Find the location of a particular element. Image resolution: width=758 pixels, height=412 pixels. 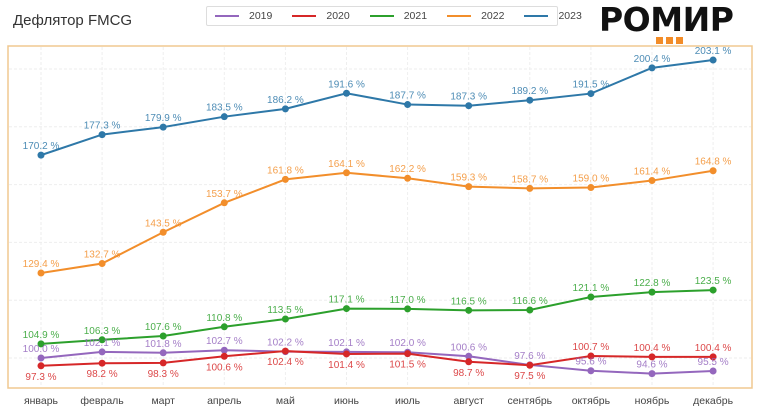

legend-label-2020: 2020 is located at coordinates (338, 16).